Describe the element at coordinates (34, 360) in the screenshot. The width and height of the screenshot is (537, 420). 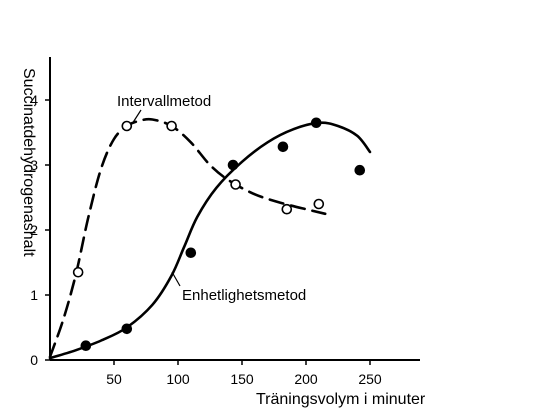
I see `y-tick-label: 0` at that location.